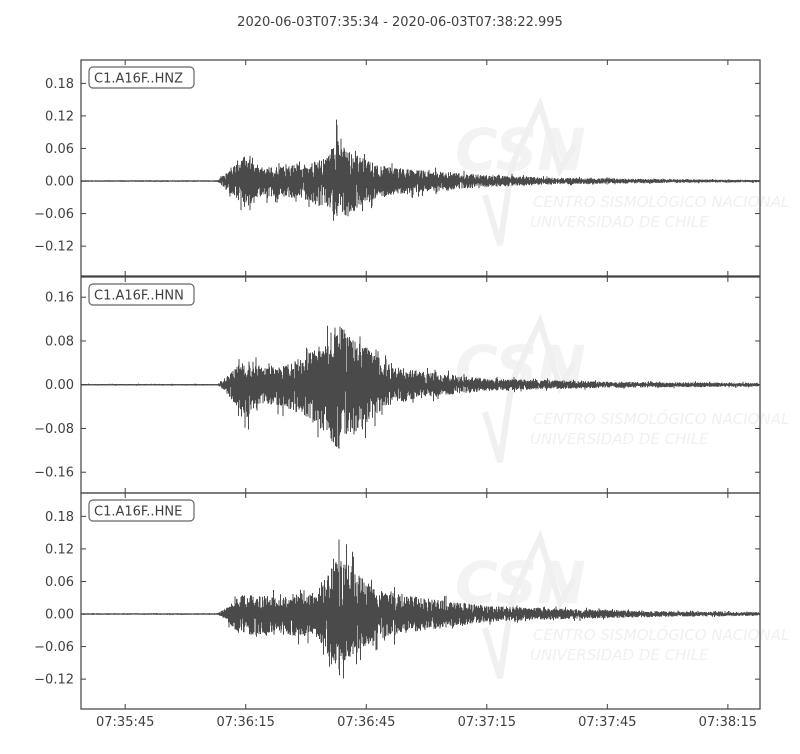 Image resolution: width=800 pixels, height=754 pixels. Describe the element at coordinates (607, 722) in the screenshot. I see `x-tick-label: 07:37:45` at that location.